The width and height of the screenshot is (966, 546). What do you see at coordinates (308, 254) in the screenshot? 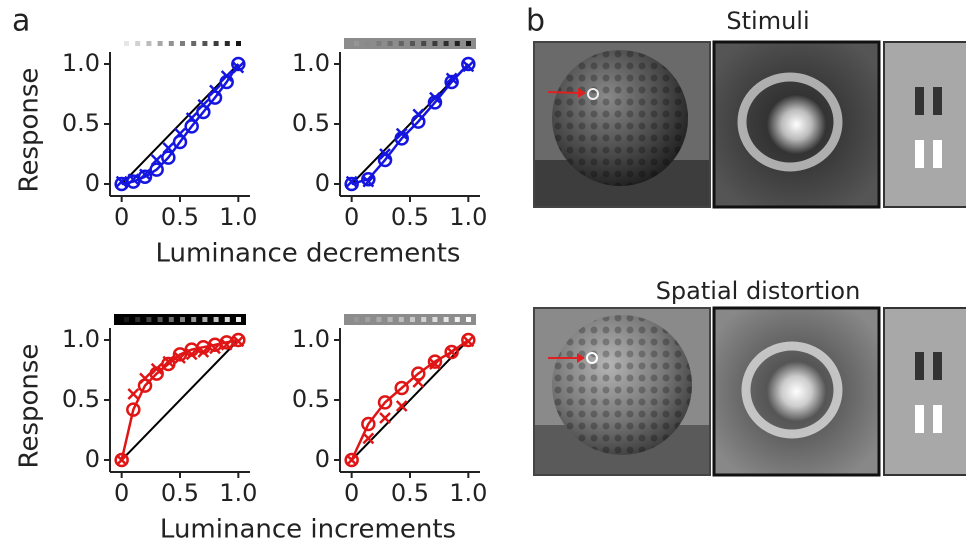
I see `x-axis-label: Luminance decrements` at bounding box center [308, 254].